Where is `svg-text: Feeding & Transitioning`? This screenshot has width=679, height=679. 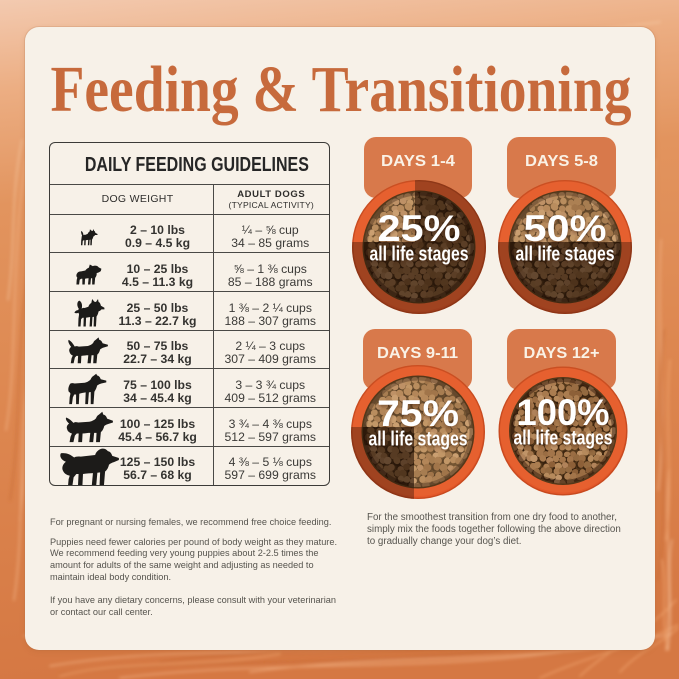
svg-text: Feeding & Transitioning is located at coordinates (341, 89).